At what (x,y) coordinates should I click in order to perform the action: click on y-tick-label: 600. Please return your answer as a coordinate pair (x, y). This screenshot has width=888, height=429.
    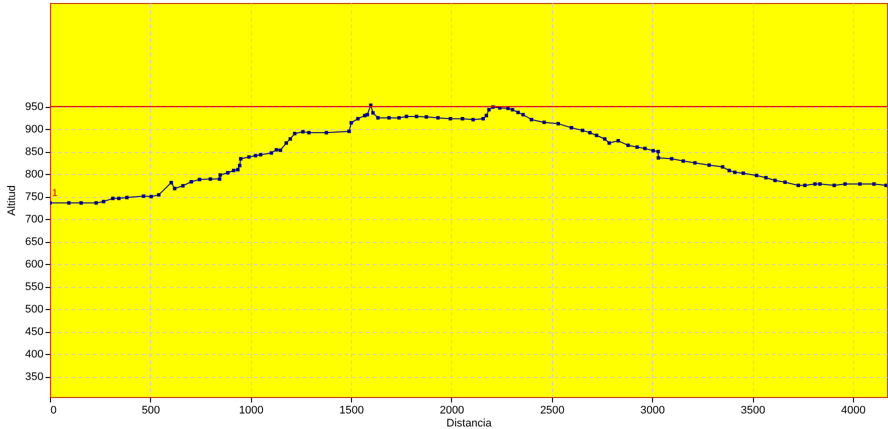
    Looking at the image, I should click on (34, 264).